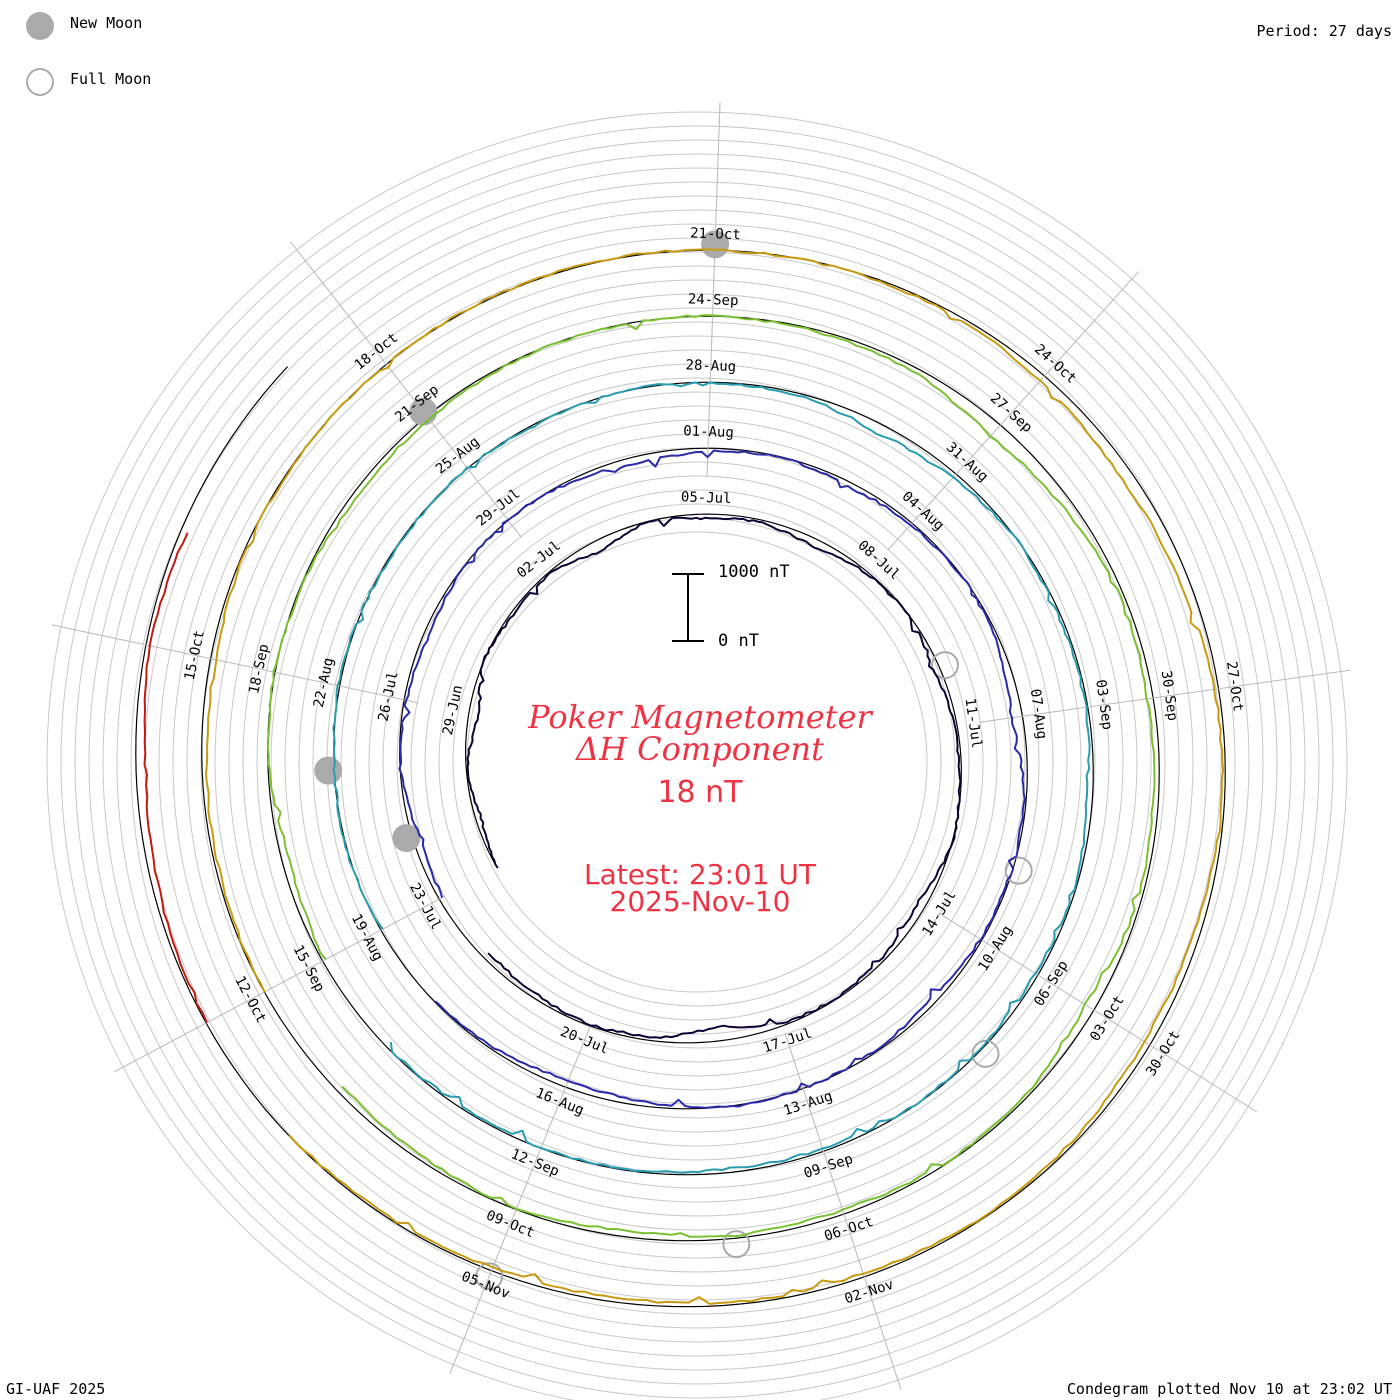  I want to click on scale-bottom-label: 0 nT, so click(738, 641).